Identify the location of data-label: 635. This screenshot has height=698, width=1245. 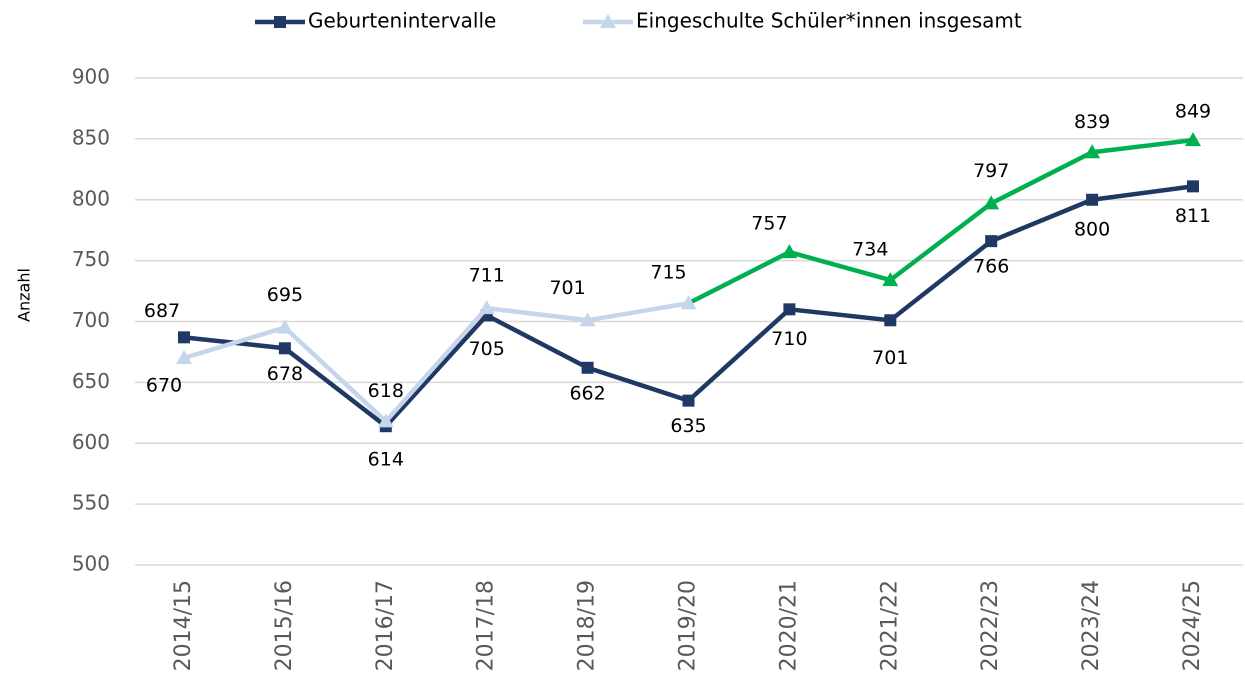
(688, 426).